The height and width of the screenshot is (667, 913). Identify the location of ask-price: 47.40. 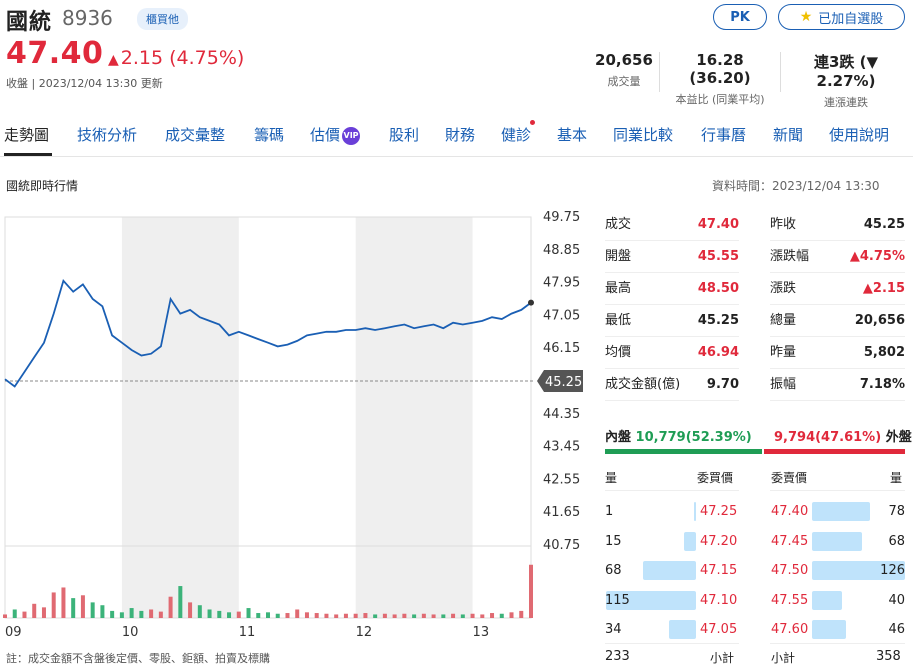
(790, 511).